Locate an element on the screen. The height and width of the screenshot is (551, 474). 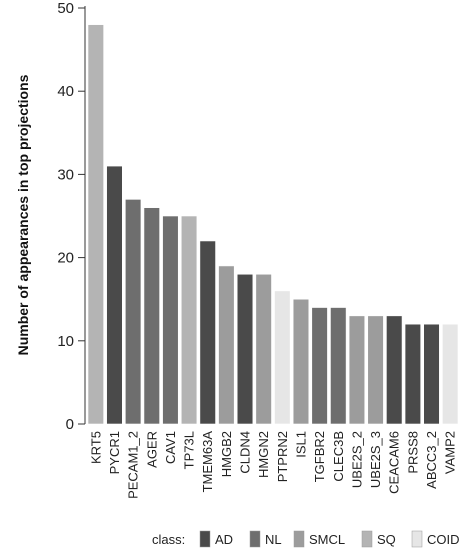
bar-ptprn2 is located at coordinates (282, 357).